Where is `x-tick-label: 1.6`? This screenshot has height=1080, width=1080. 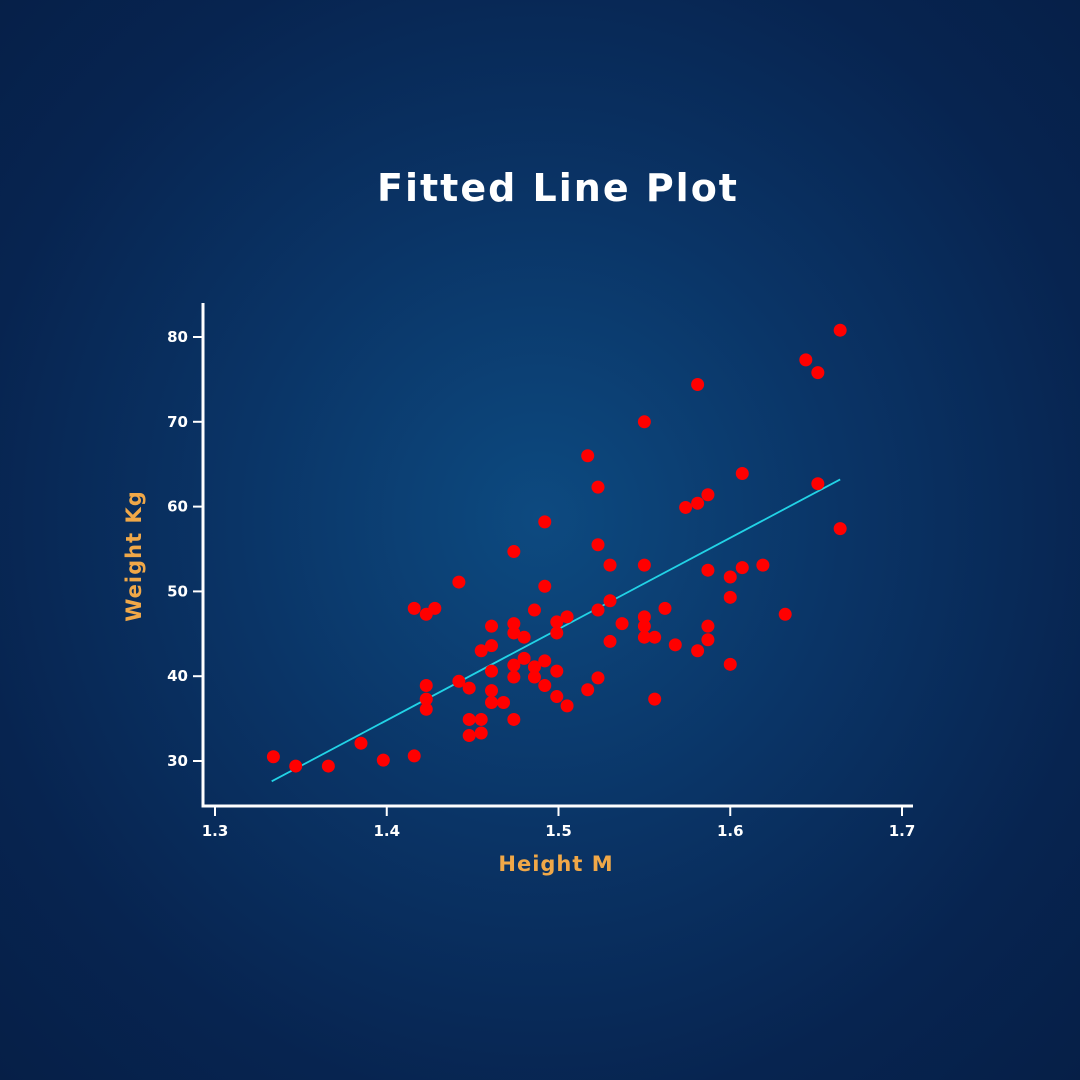 x-tick-label: 1.6 is located at coordinates (730, 831).